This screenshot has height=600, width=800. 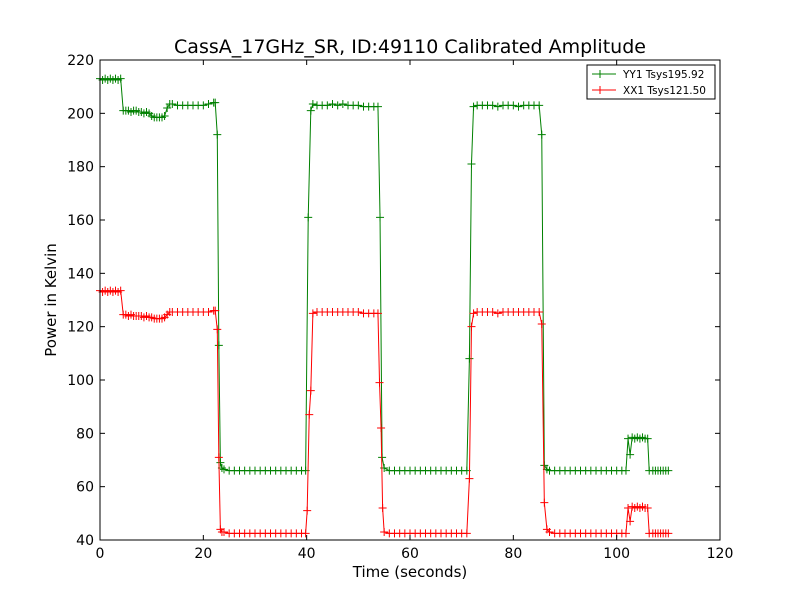 What do you see at coordinates (600, 74) in the screenshot?
I see `legend-marker-yy1` at bounding box center [600, 74].